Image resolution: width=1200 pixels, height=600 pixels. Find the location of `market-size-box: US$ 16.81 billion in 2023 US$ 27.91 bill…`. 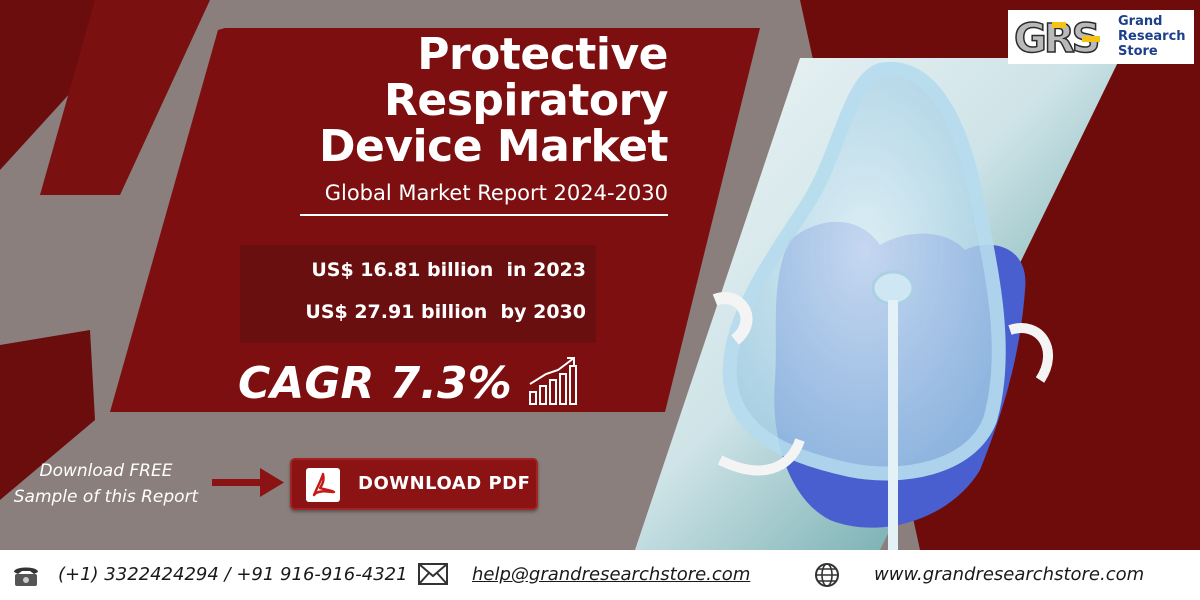

market-size-box: US$ 16.81 billion in 2023 US$ 27.91 bill… is located at coordinates (418, 294).